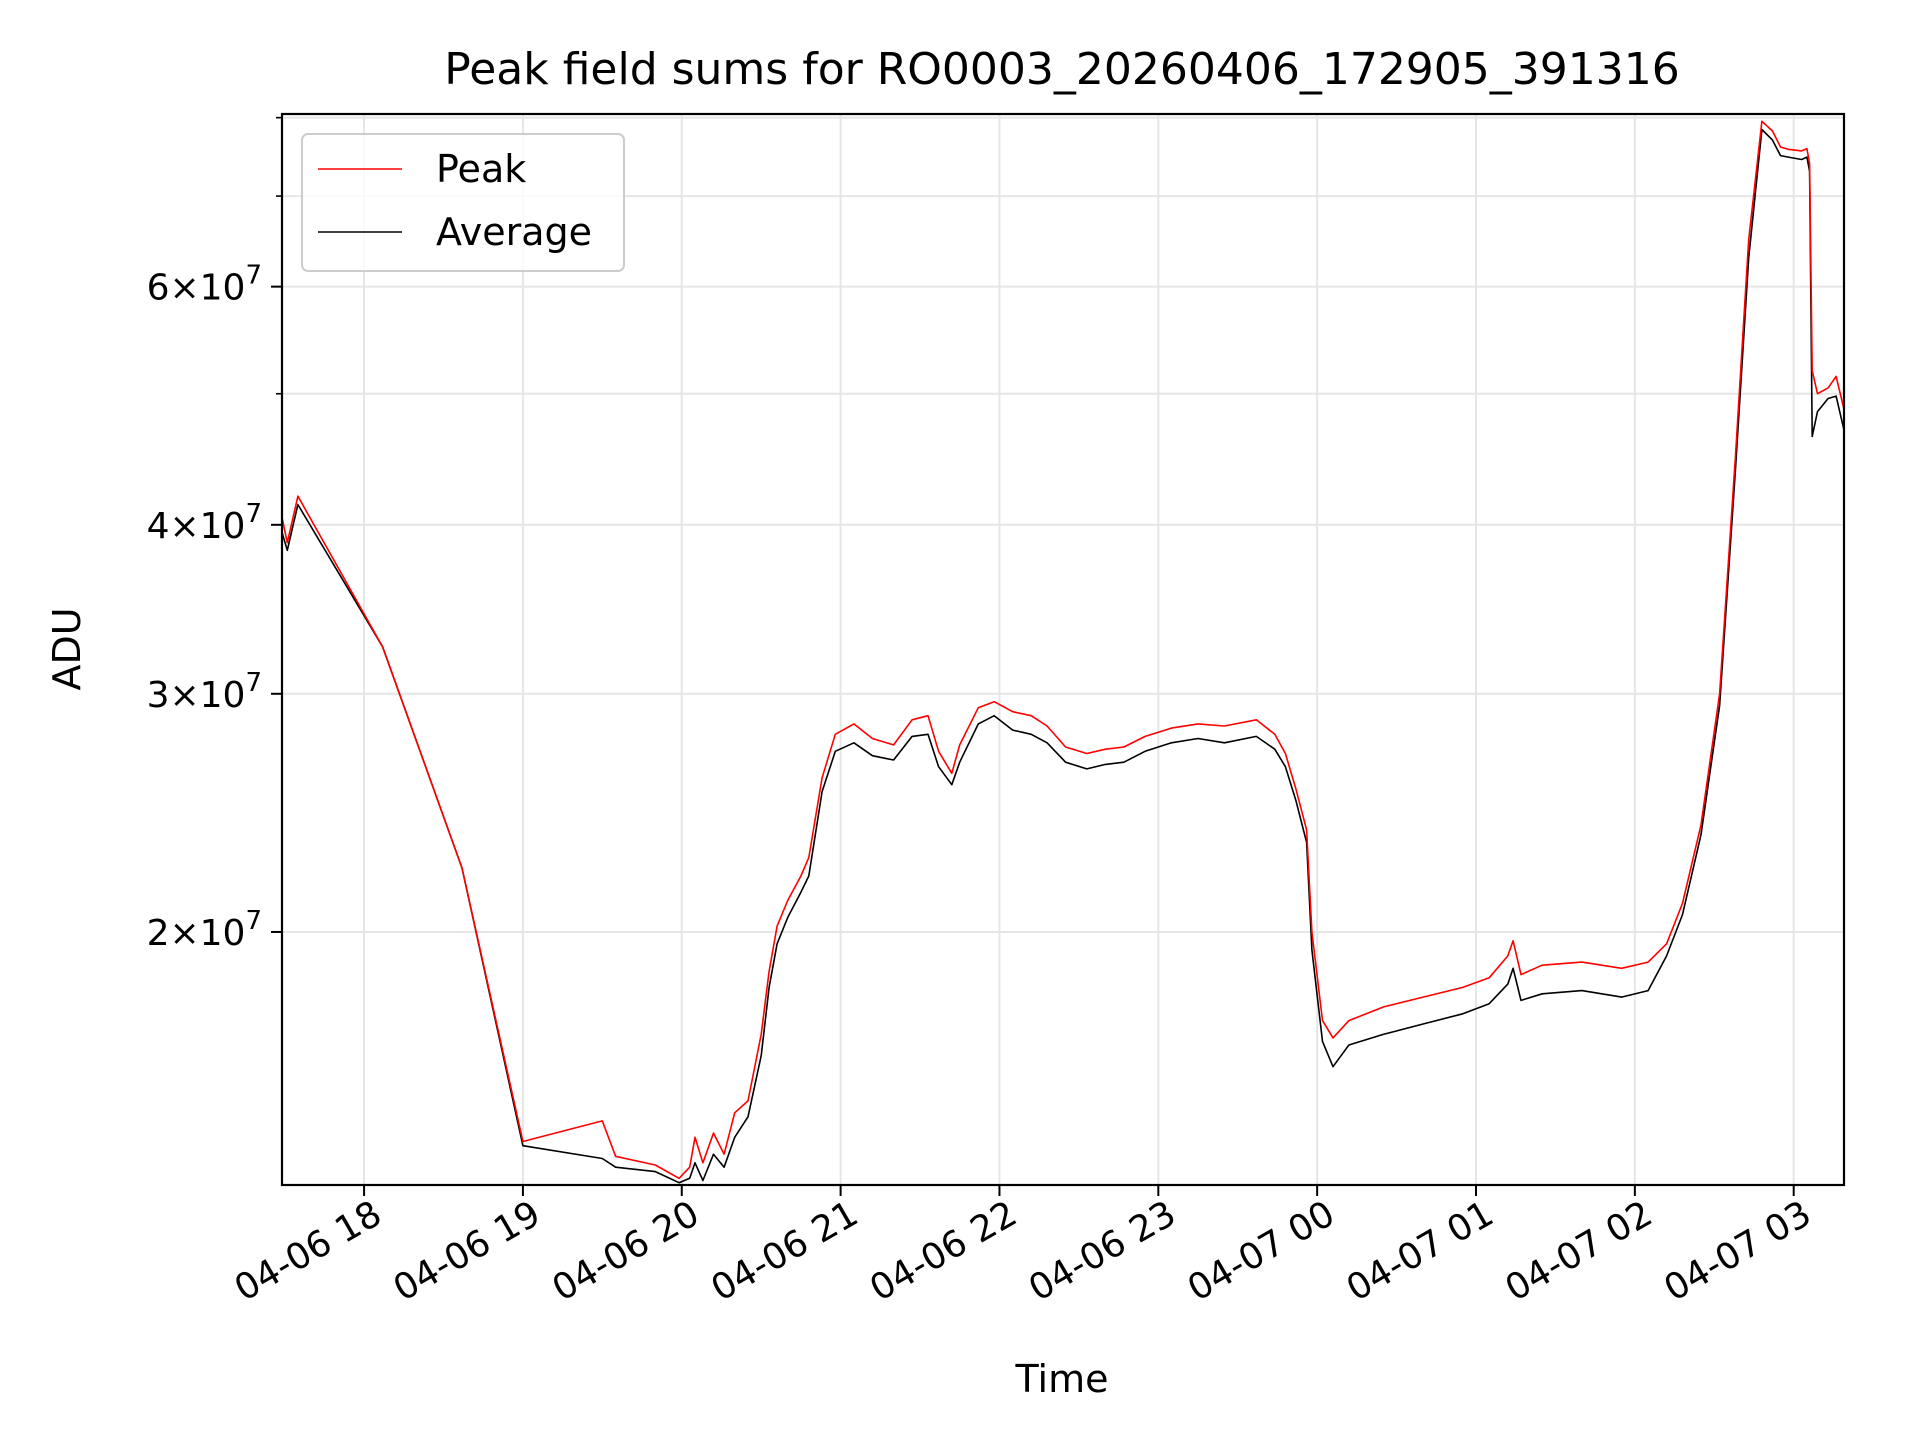 The image size is (1920, 1440). Describe the element at coordinates (204, 285) in the screenshot. I see `y-tick-label: 6×107` at that location.